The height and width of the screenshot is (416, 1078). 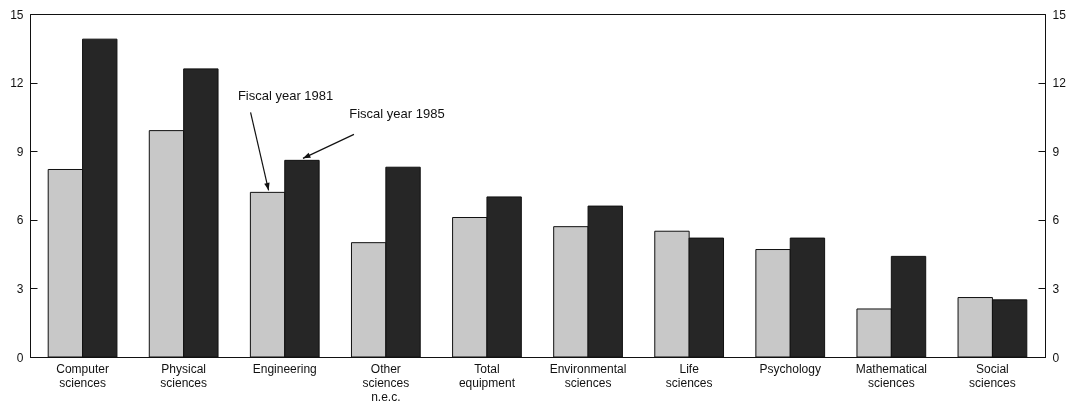 What do you see at coordinates (386, 382) in the screenshot?
I see `x-tick-label: Other sciences n.e.c.` at bounding box center [386, 382].